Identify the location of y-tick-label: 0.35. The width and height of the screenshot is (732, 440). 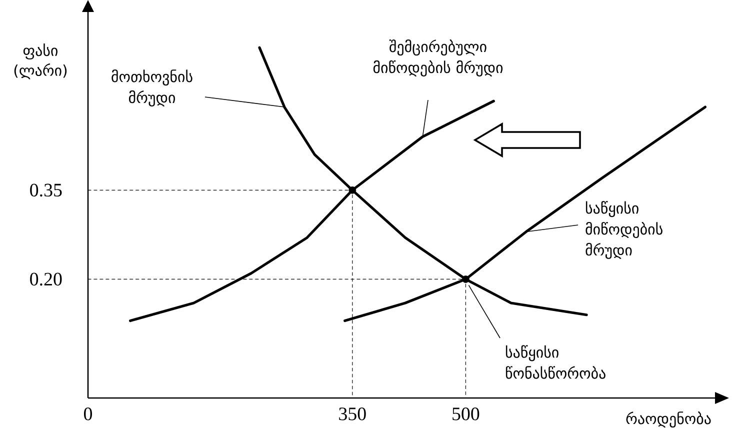
(46, 190).